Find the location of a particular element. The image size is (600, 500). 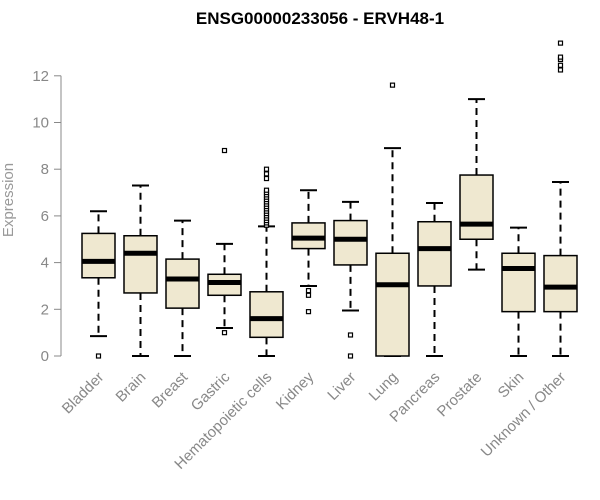

y-tick-label: 4 is located at coordinates (45, 263).